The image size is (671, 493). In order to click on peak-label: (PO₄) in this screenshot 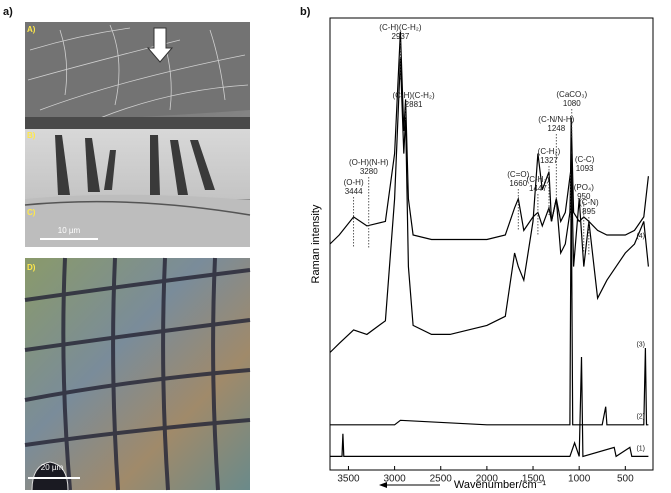, I will do `click(584, 187)`.